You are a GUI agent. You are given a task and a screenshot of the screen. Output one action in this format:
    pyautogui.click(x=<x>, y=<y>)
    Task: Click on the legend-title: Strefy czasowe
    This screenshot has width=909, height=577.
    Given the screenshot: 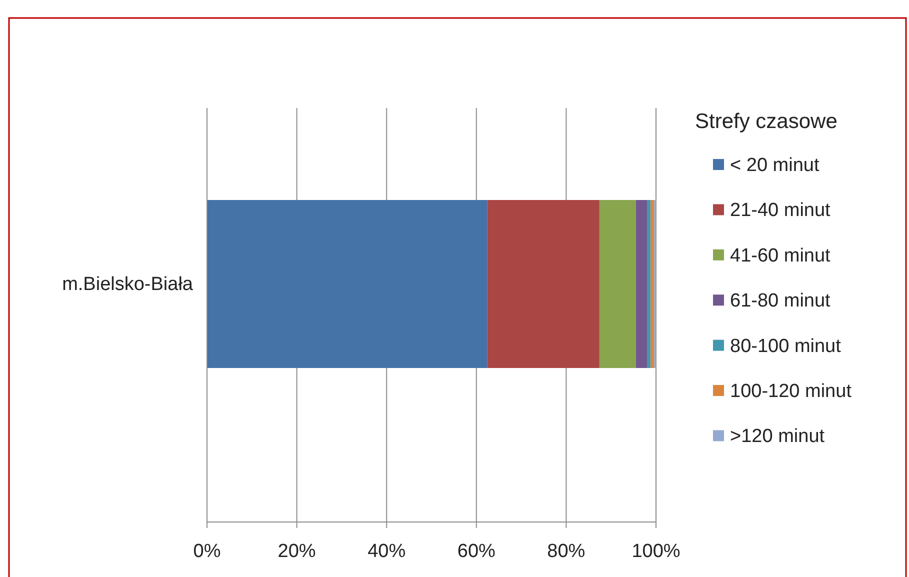 What is the action you would take?
    pyautogui.click(x=766, y=121)
    